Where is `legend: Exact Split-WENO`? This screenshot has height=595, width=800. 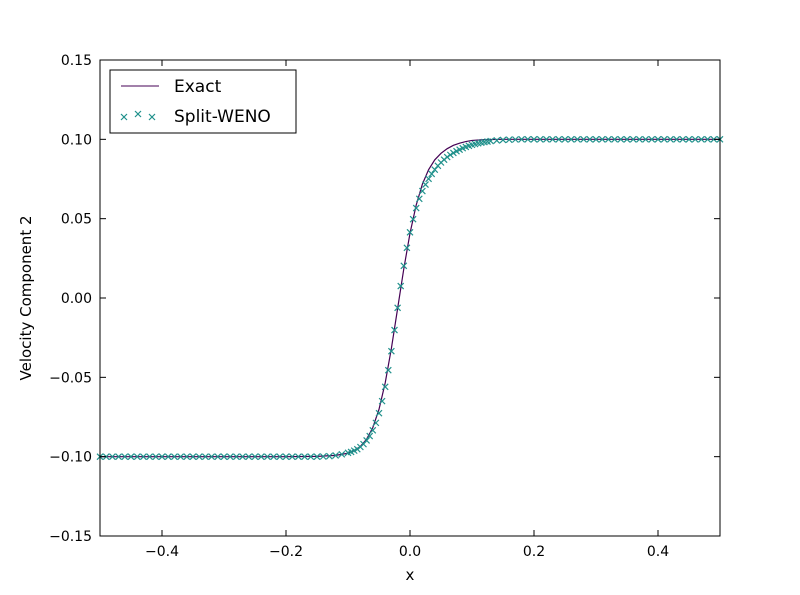
legend: Exact Split-WENO is located at coordinates (203, 101).